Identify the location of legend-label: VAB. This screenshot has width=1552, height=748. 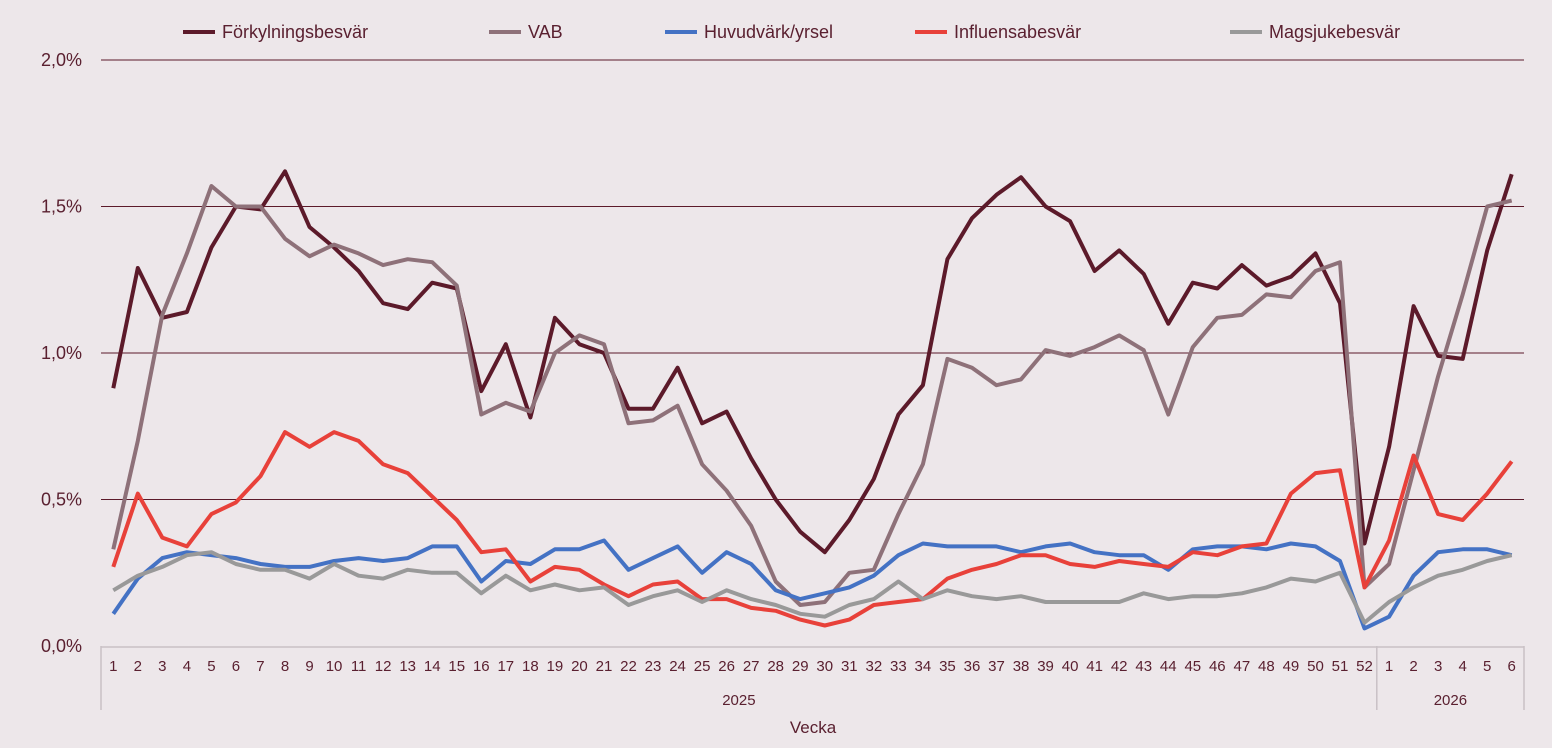
(545, 32).